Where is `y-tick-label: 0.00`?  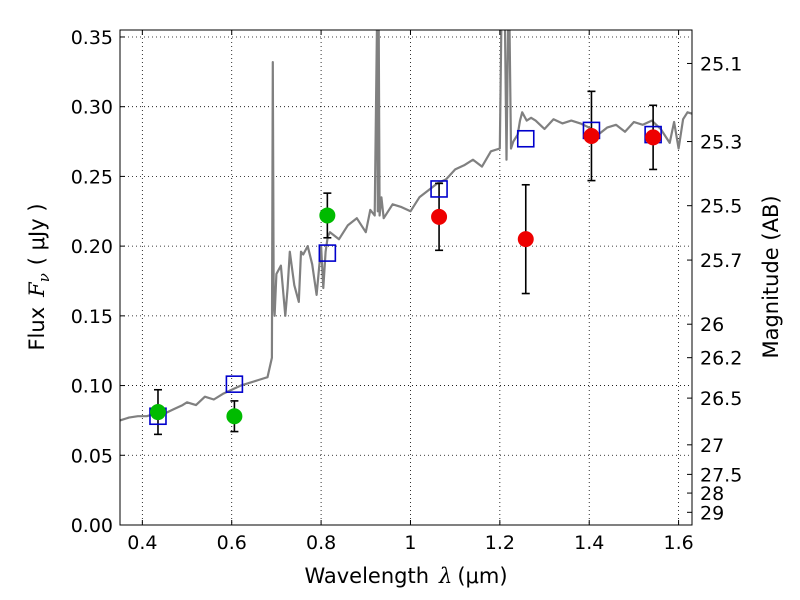 y-tick-label: 0.00 is located at coordinates (92, 526).